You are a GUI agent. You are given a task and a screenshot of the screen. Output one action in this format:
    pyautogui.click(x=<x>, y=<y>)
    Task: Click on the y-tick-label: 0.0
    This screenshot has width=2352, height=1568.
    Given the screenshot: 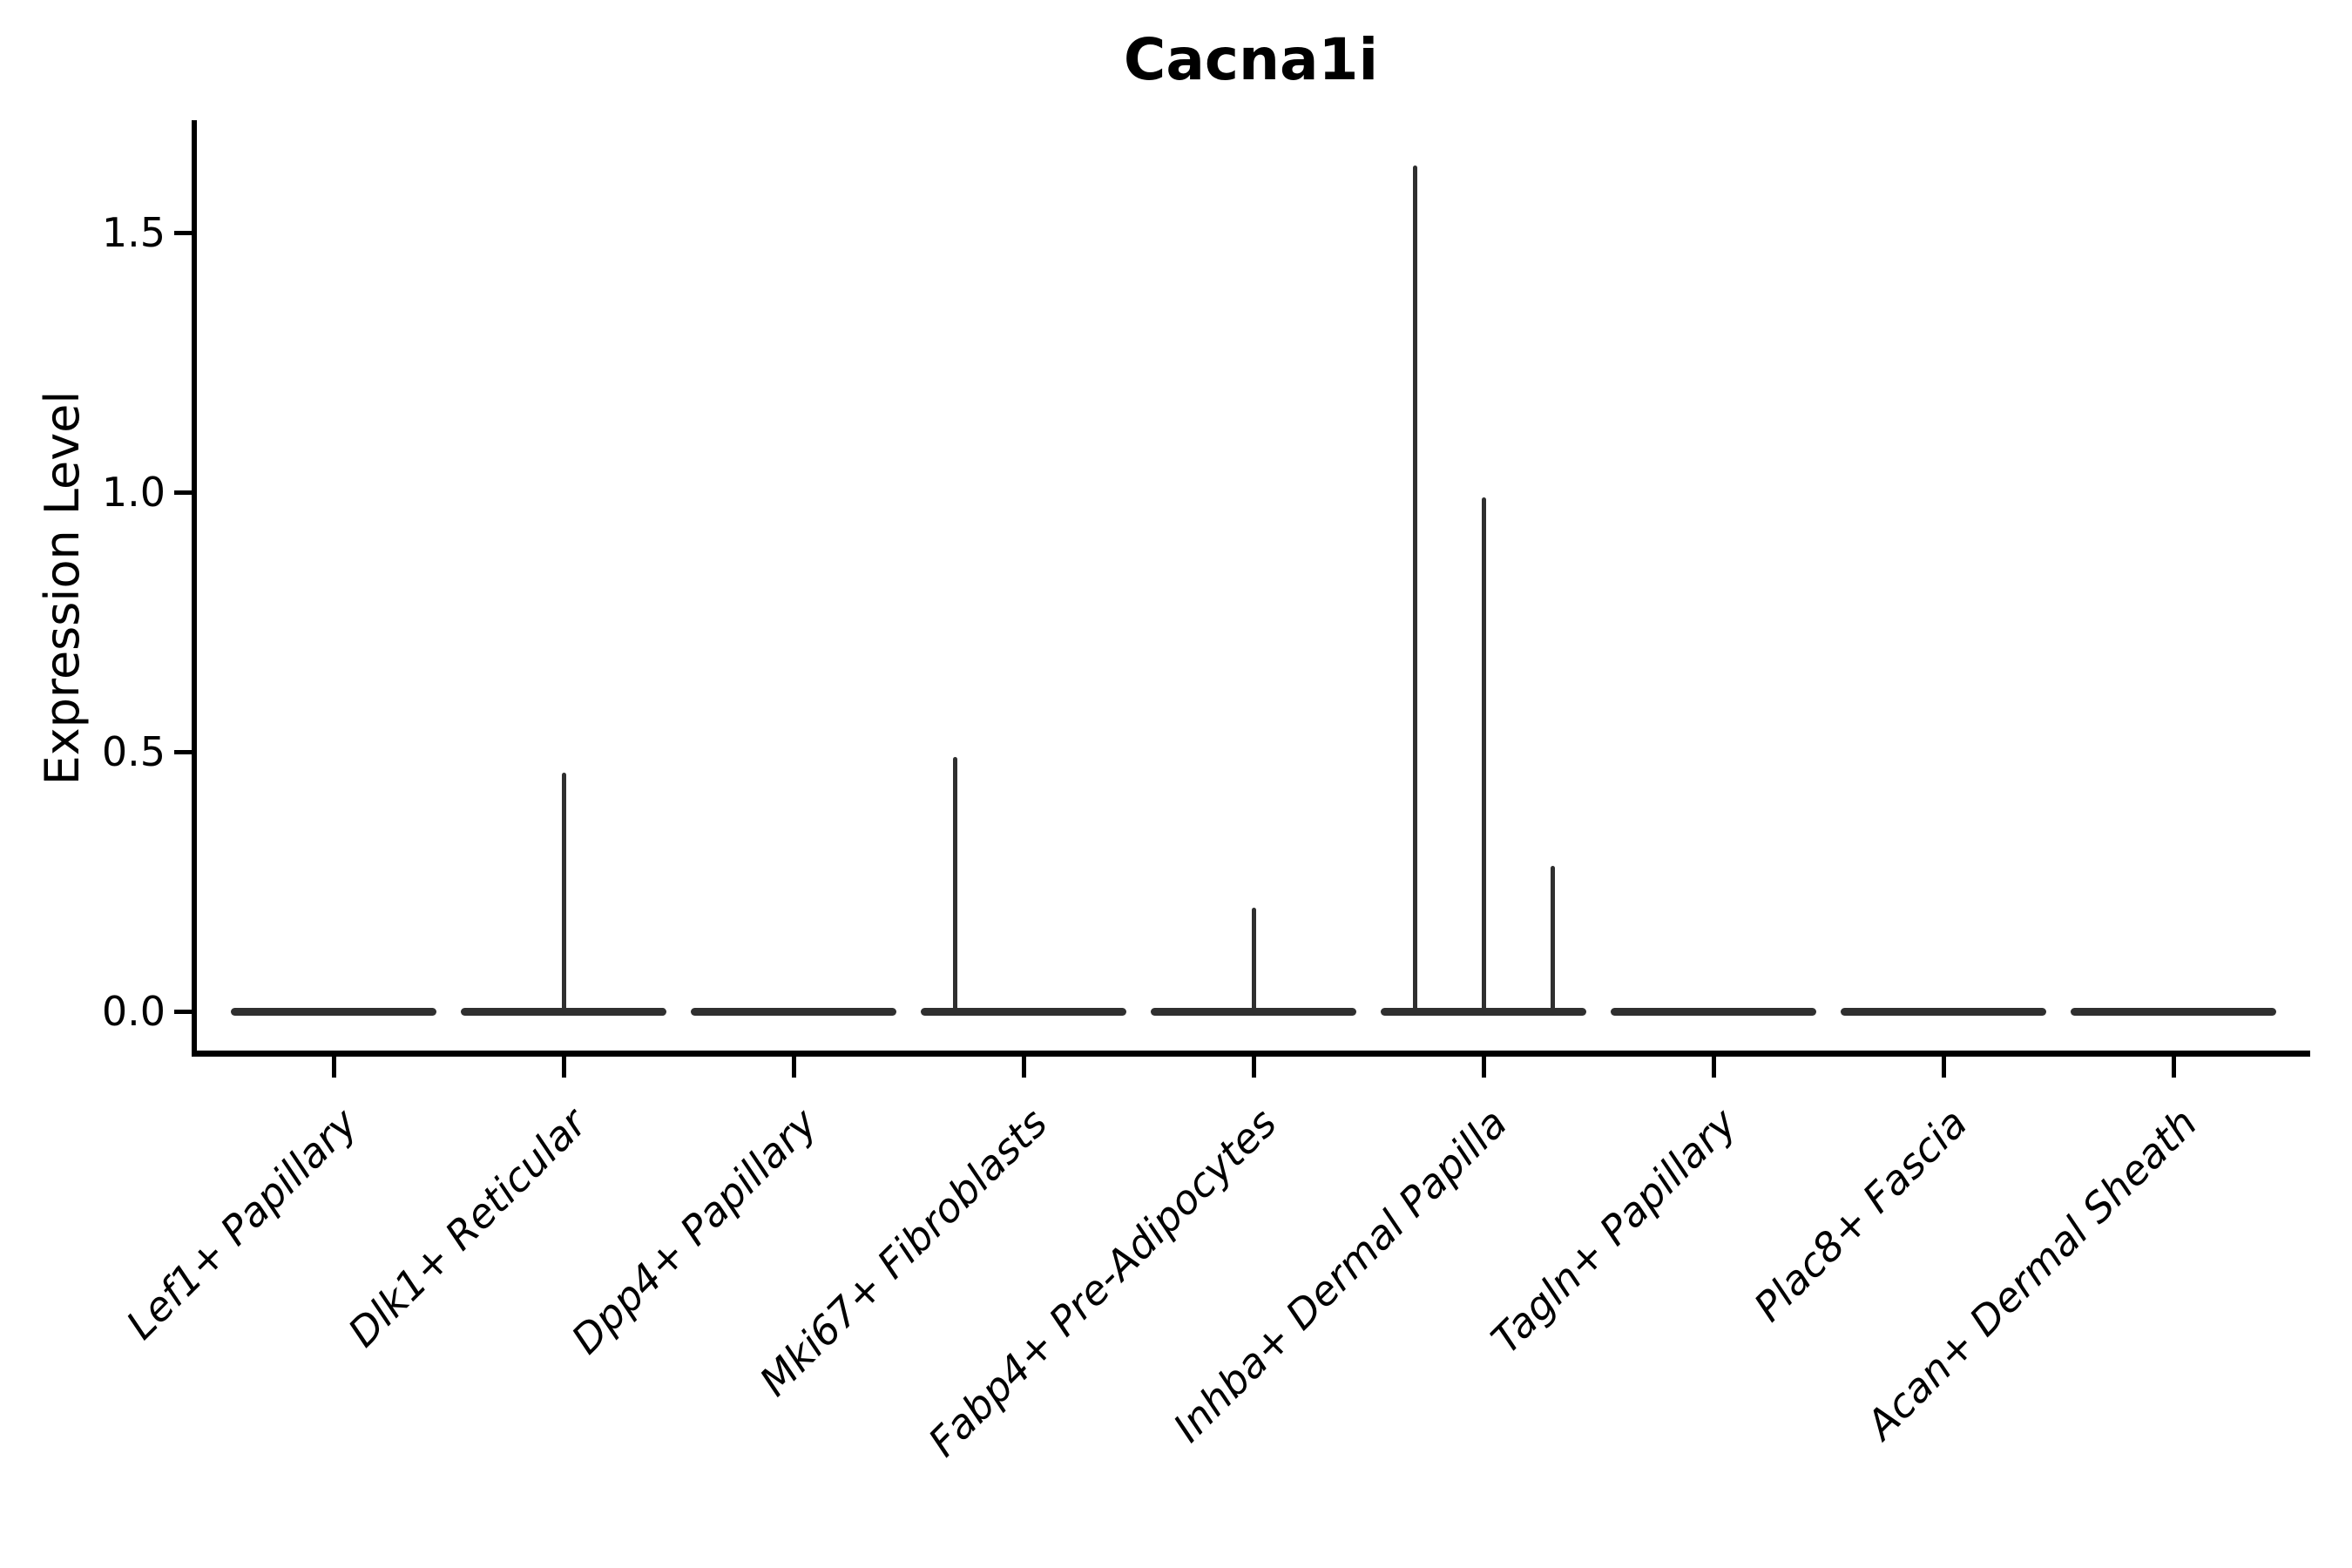 What is the action you would take?
    pyautogui.click(x=134, y=1012)
    